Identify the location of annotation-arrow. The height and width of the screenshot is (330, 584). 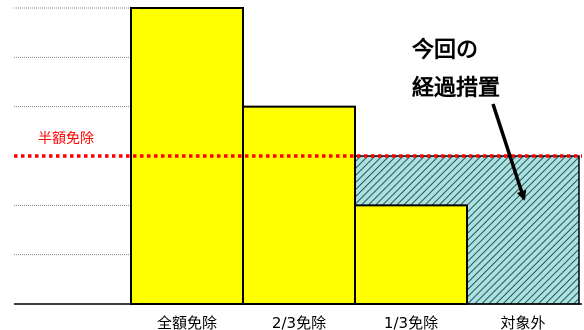
(509, 152).